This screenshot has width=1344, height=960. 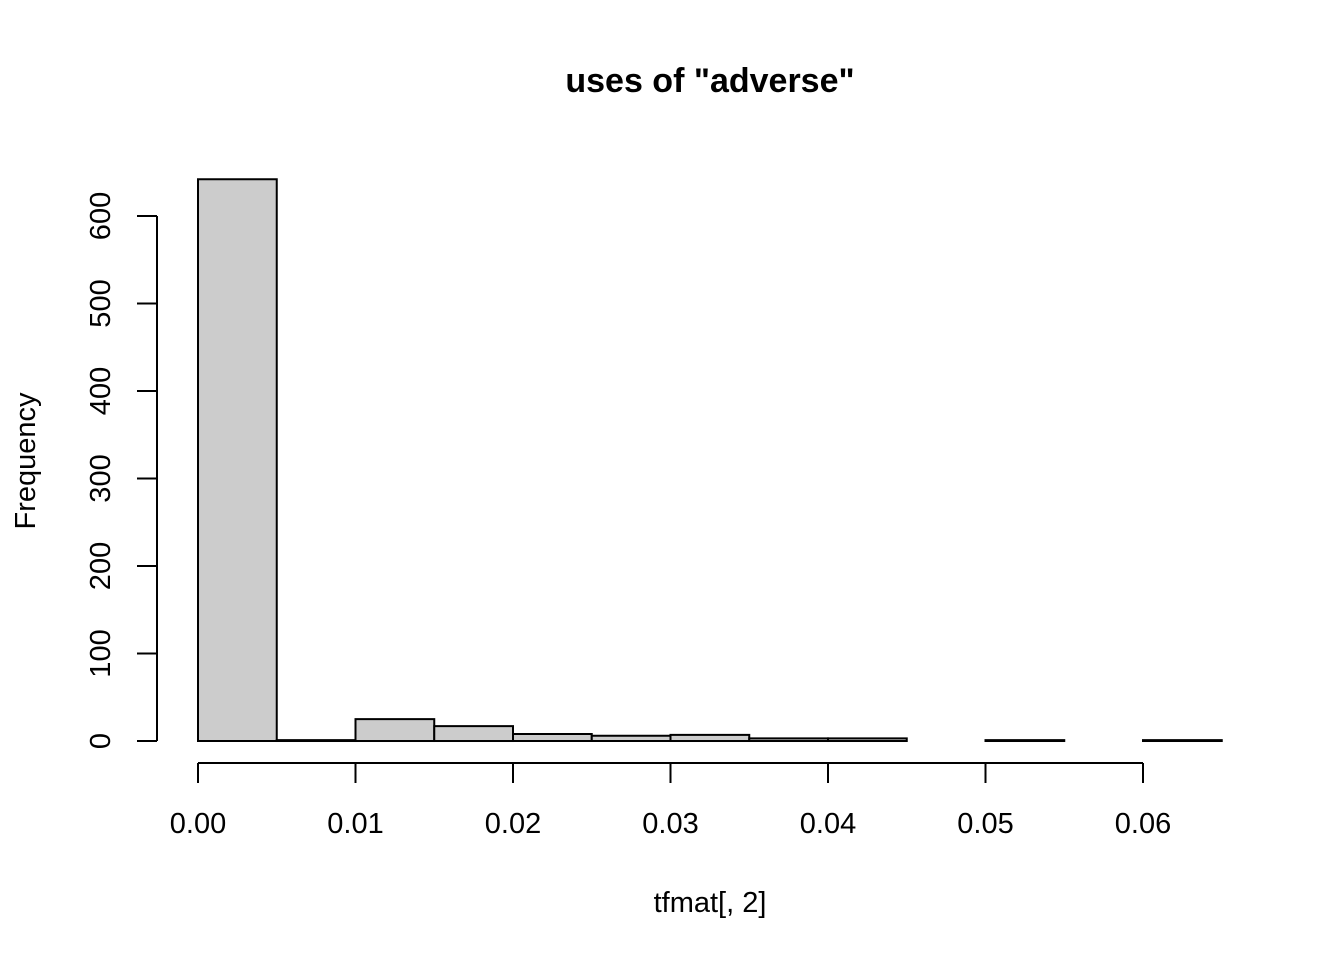 What do you see at coordinates (26, 461) in the screenshot?
I see `y-axis-label: Frequency` at bounding box center [26, 461].